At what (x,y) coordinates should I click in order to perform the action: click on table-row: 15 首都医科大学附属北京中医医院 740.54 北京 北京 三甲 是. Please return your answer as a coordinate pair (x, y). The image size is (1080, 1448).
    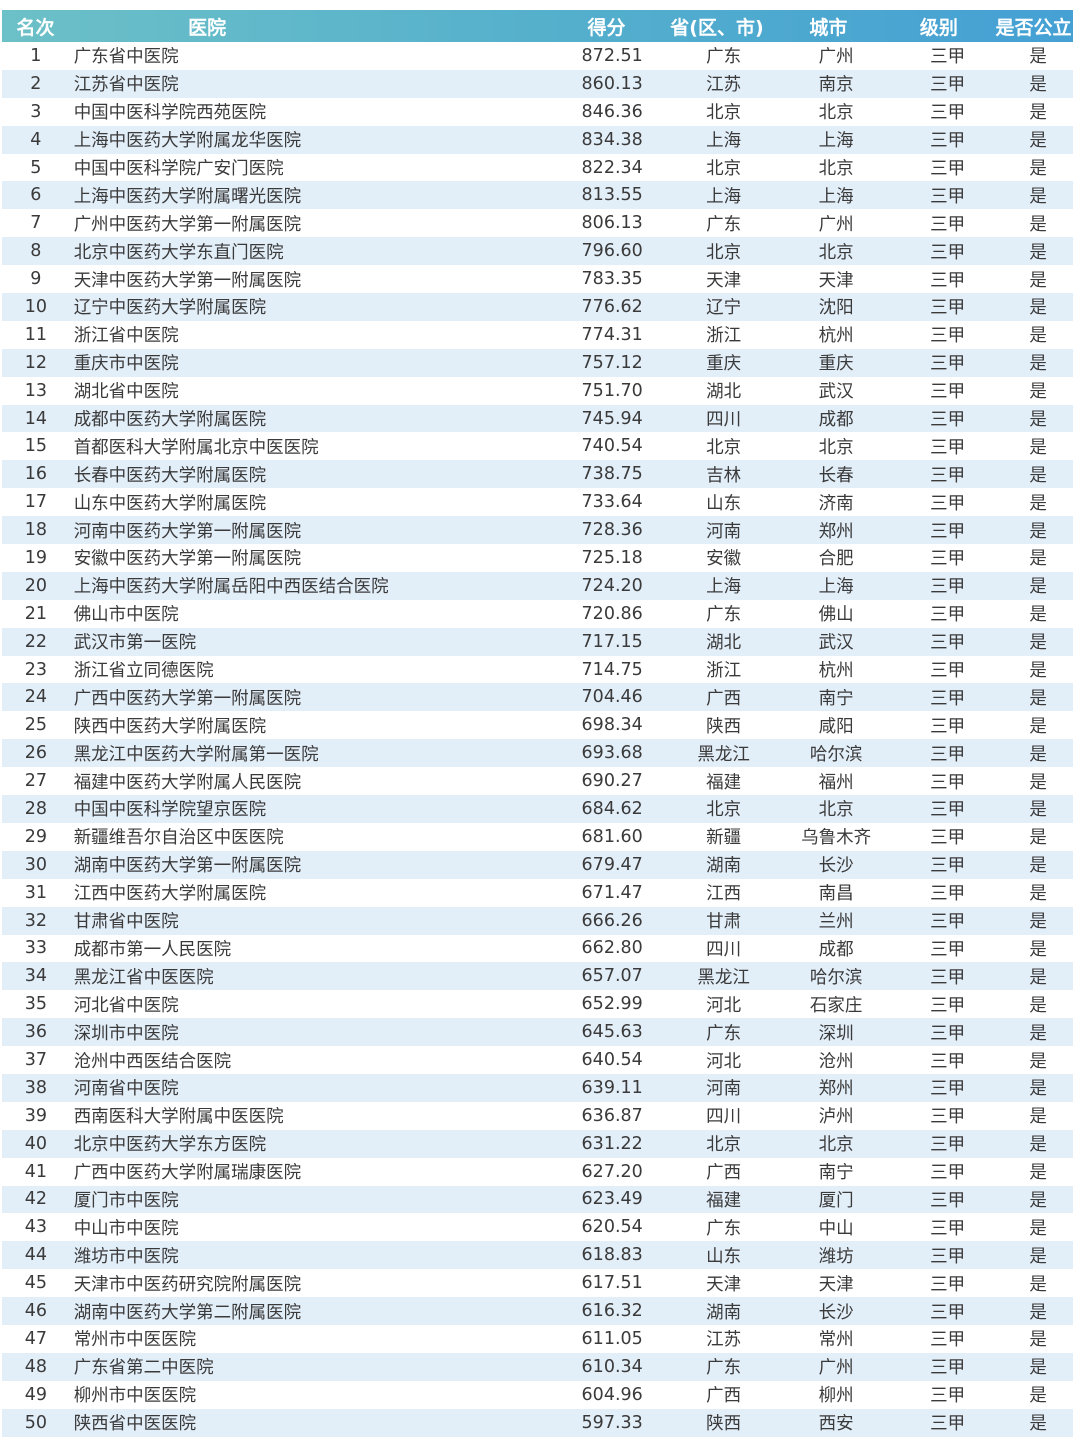
    Looking at the image, I should click on (537, 446).